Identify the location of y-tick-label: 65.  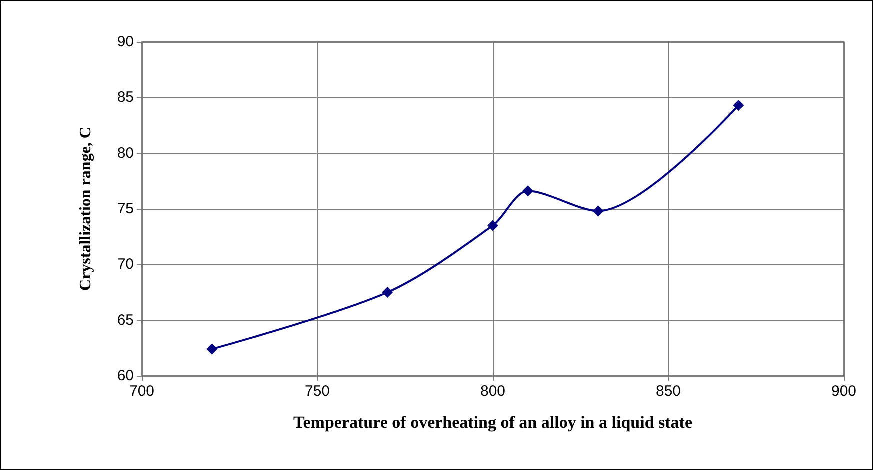
(125, 320).